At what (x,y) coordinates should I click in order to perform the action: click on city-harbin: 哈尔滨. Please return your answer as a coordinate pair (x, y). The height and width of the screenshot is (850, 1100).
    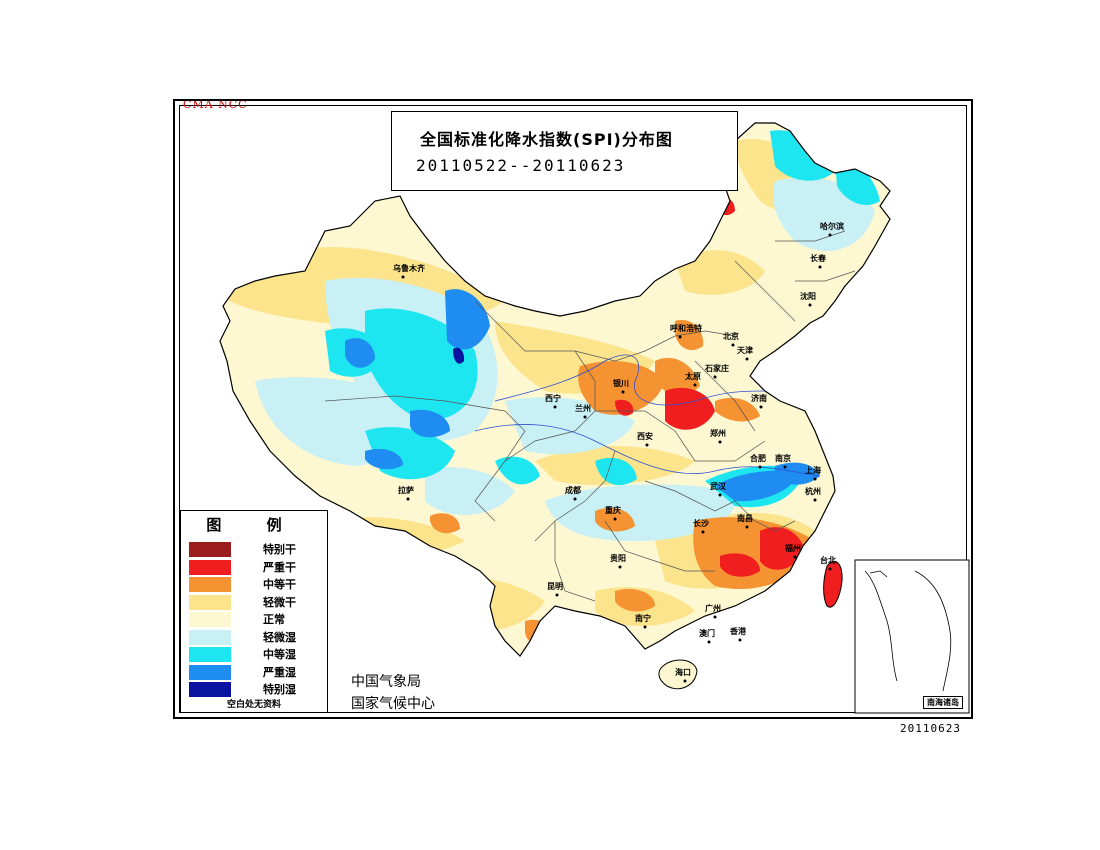
    Looking at the image, I should click on (832, 229).